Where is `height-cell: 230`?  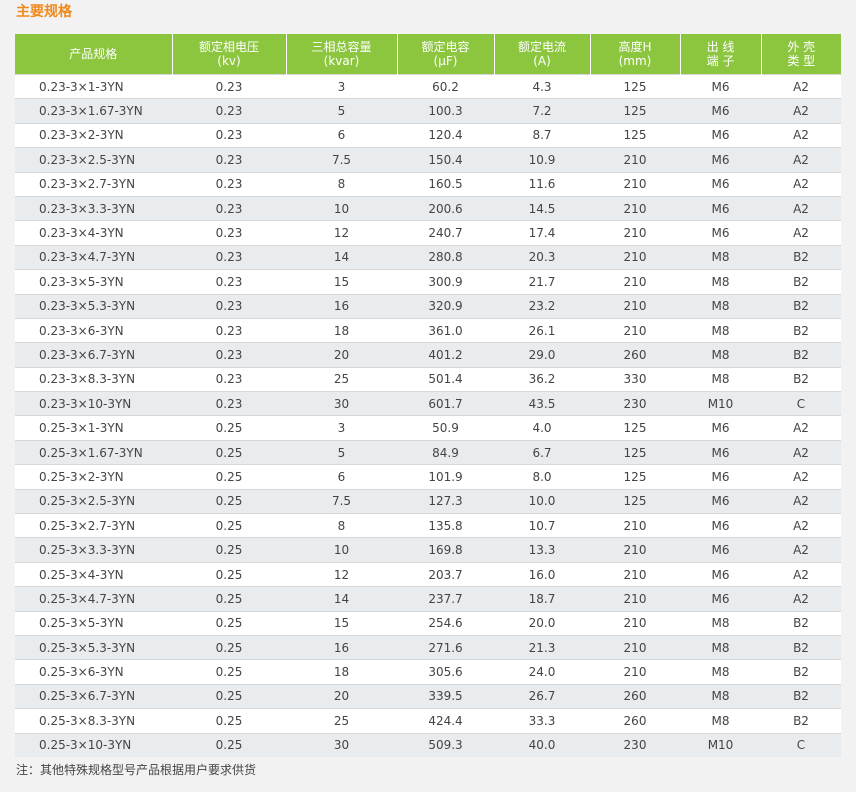 height-cell: 230 is located at coordinates (635, 403).